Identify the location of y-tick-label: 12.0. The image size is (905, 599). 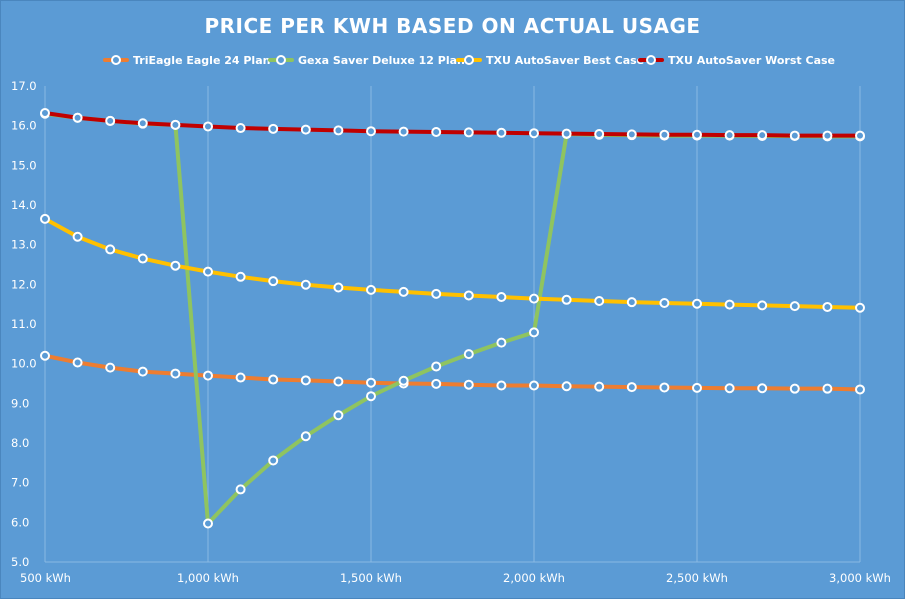
(24, 284).